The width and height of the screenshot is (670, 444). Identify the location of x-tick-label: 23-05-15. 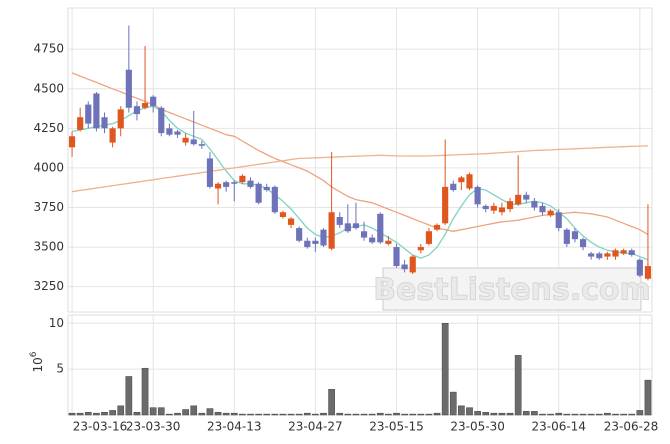
(396, 427).